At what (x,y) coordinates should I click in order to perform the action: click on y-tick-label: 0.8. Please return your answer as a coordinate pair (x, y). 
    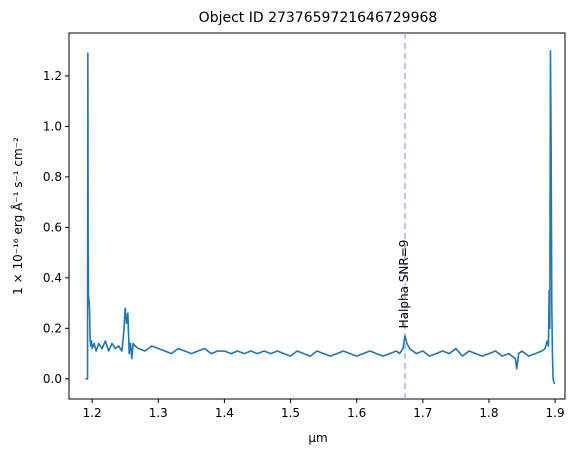
    Looking at the image, I should click on (52, 177).